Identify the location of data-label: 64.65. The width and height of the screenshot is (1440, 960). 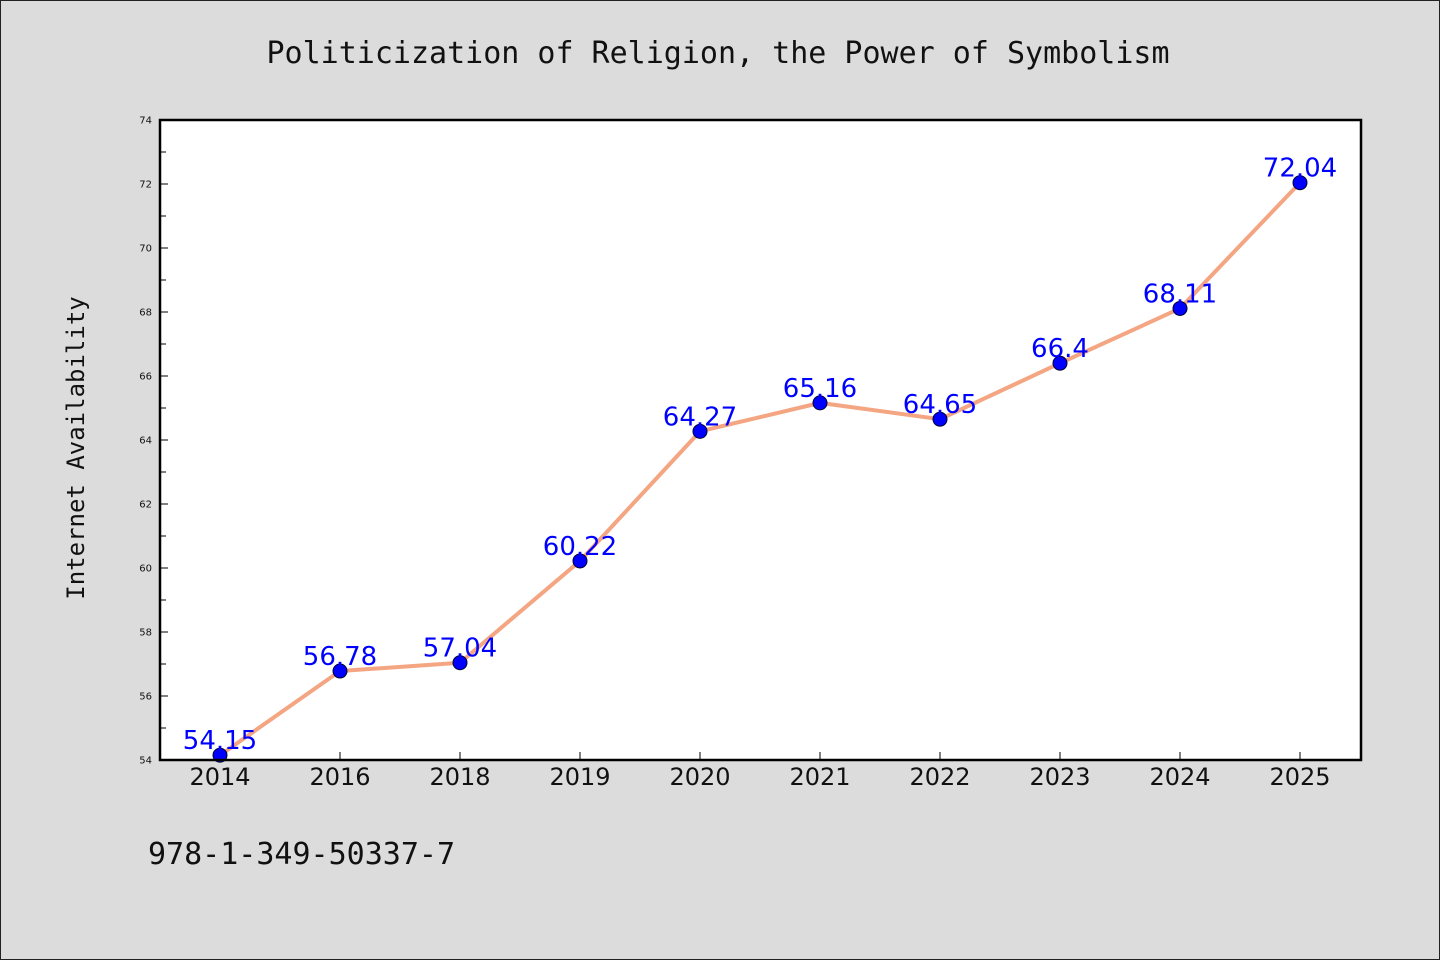
(940, 405).